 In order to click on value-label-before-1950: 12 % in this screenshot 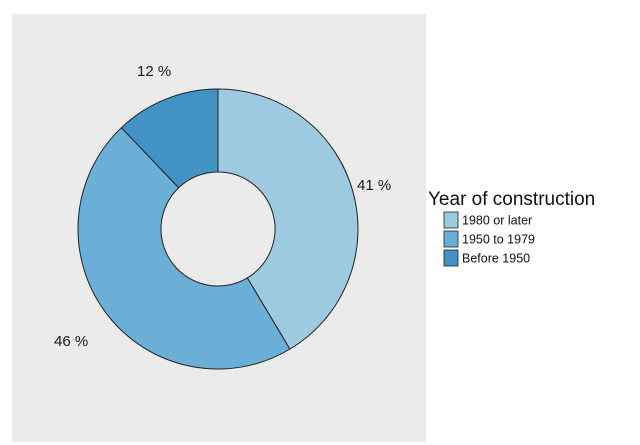, I will do `click(154, 71)`.